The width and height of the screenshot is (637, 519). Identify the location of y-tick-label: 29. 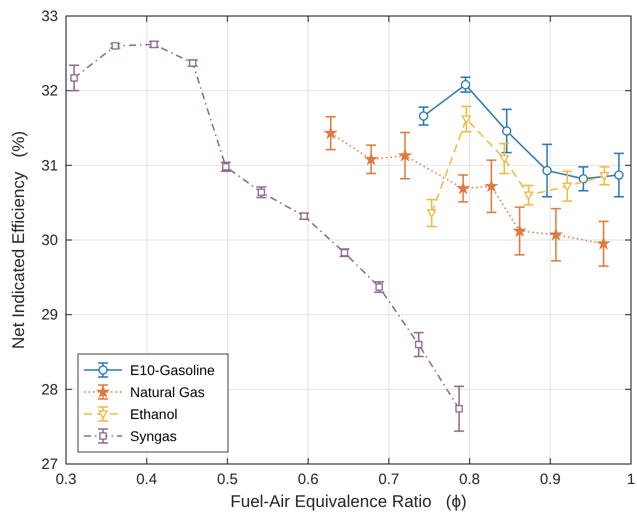
(49, 315).